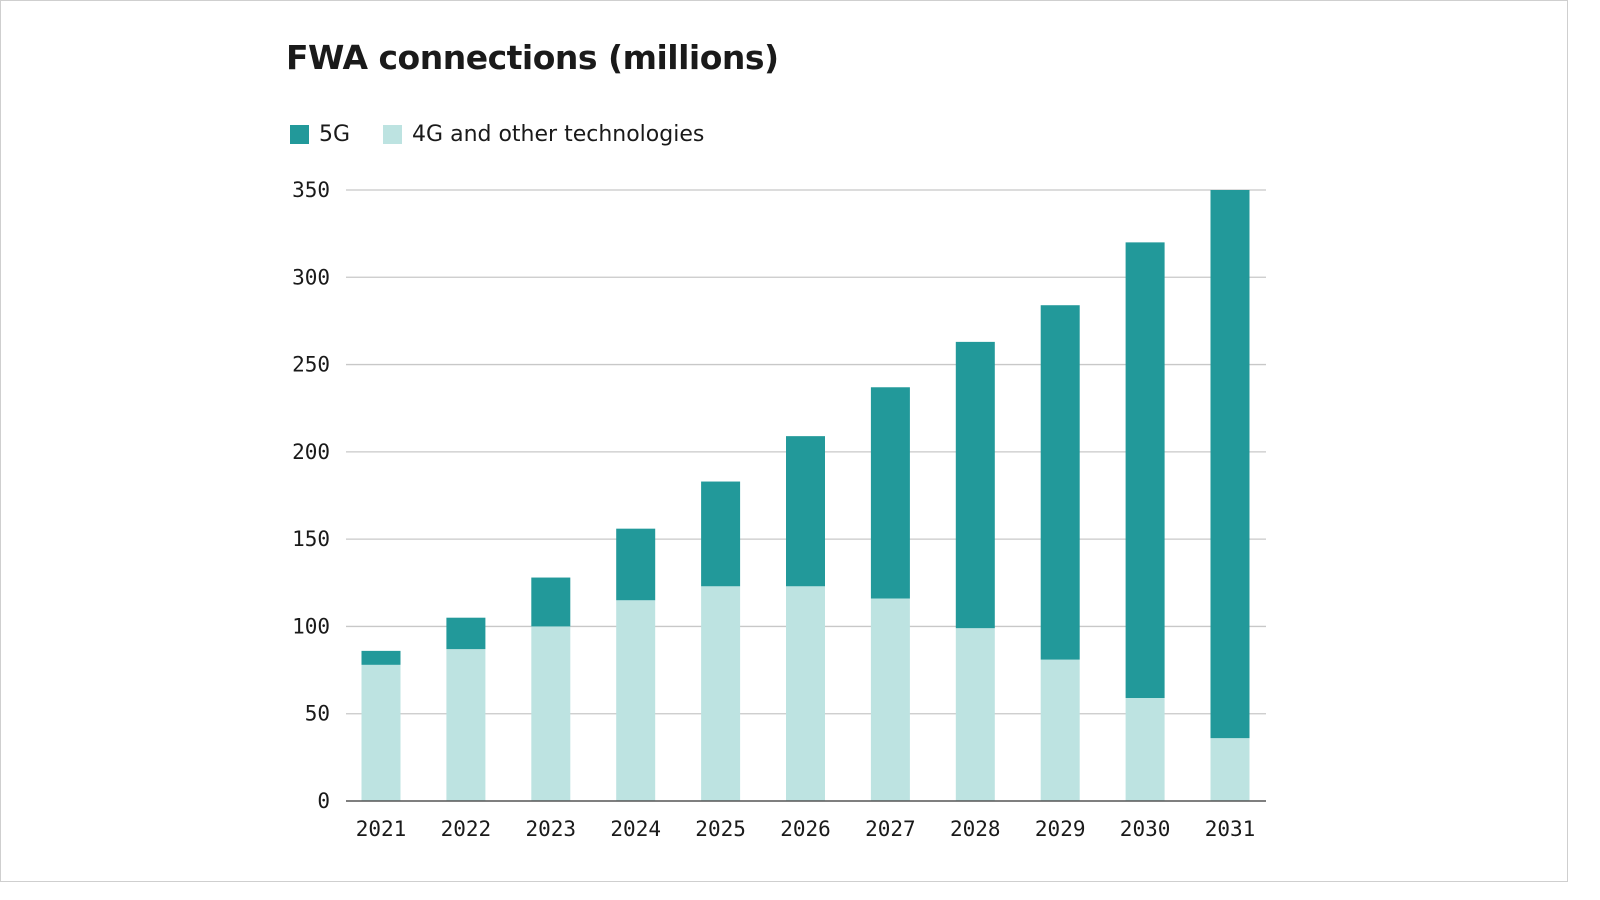 Image resolution: width=1600 pixels, height=900 pixels. What do you see at coordinates (1230, 829) in the screenshot?
I see `x-tick-label: 2031` at bounding box center [1230, 829].